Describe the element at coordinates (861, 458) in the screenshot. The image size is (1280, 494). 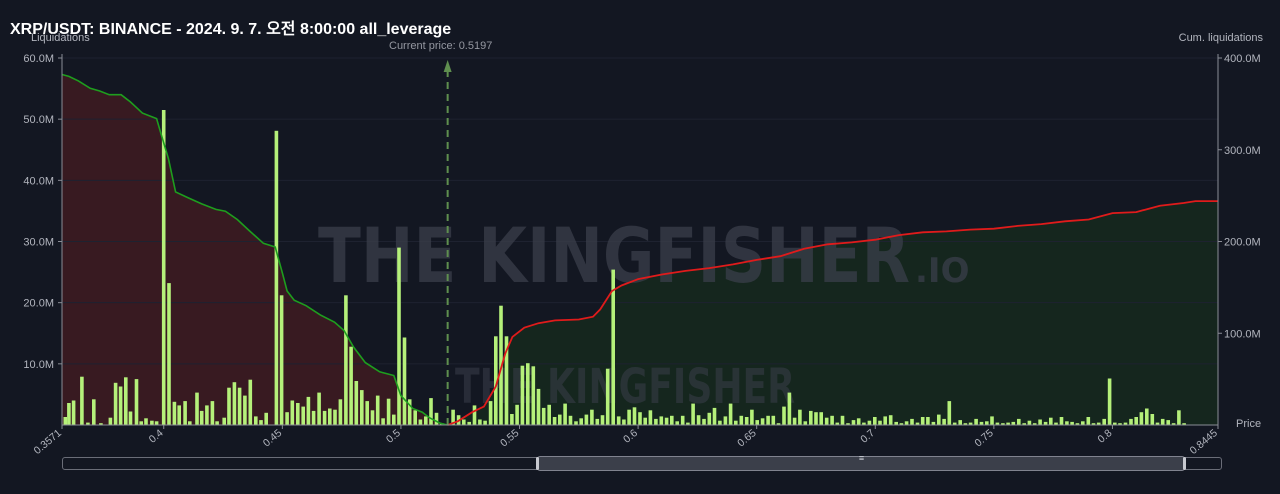
I see `grip-icon: ≡` at that location.